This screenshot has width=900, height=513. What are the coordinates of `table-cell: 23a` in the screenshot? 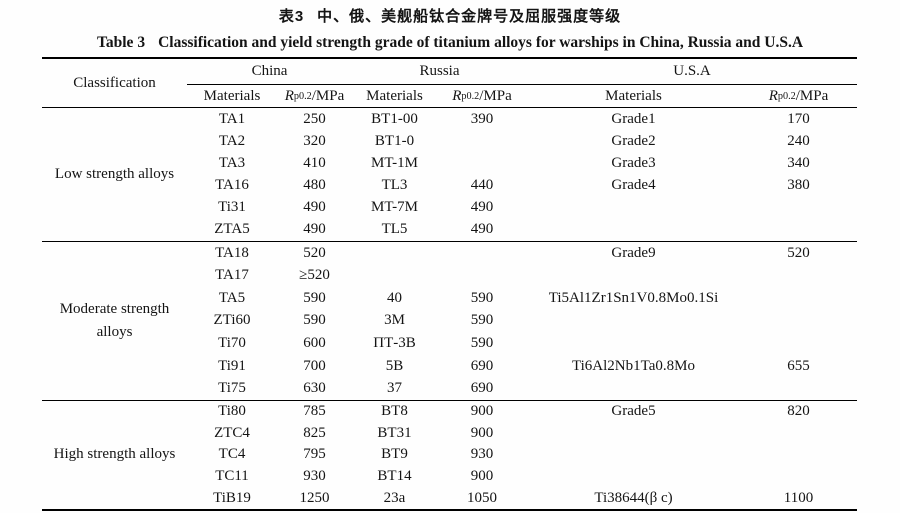 It's located at (394, 497).